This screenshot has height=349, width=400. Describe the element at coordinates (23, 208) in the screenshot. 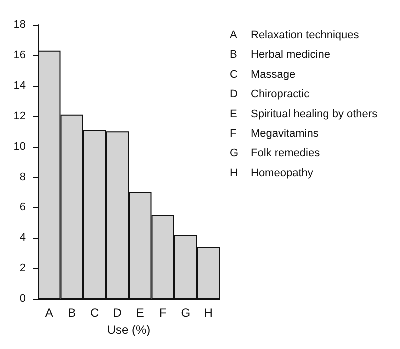

I see `y-tick-label: 6` at that location.